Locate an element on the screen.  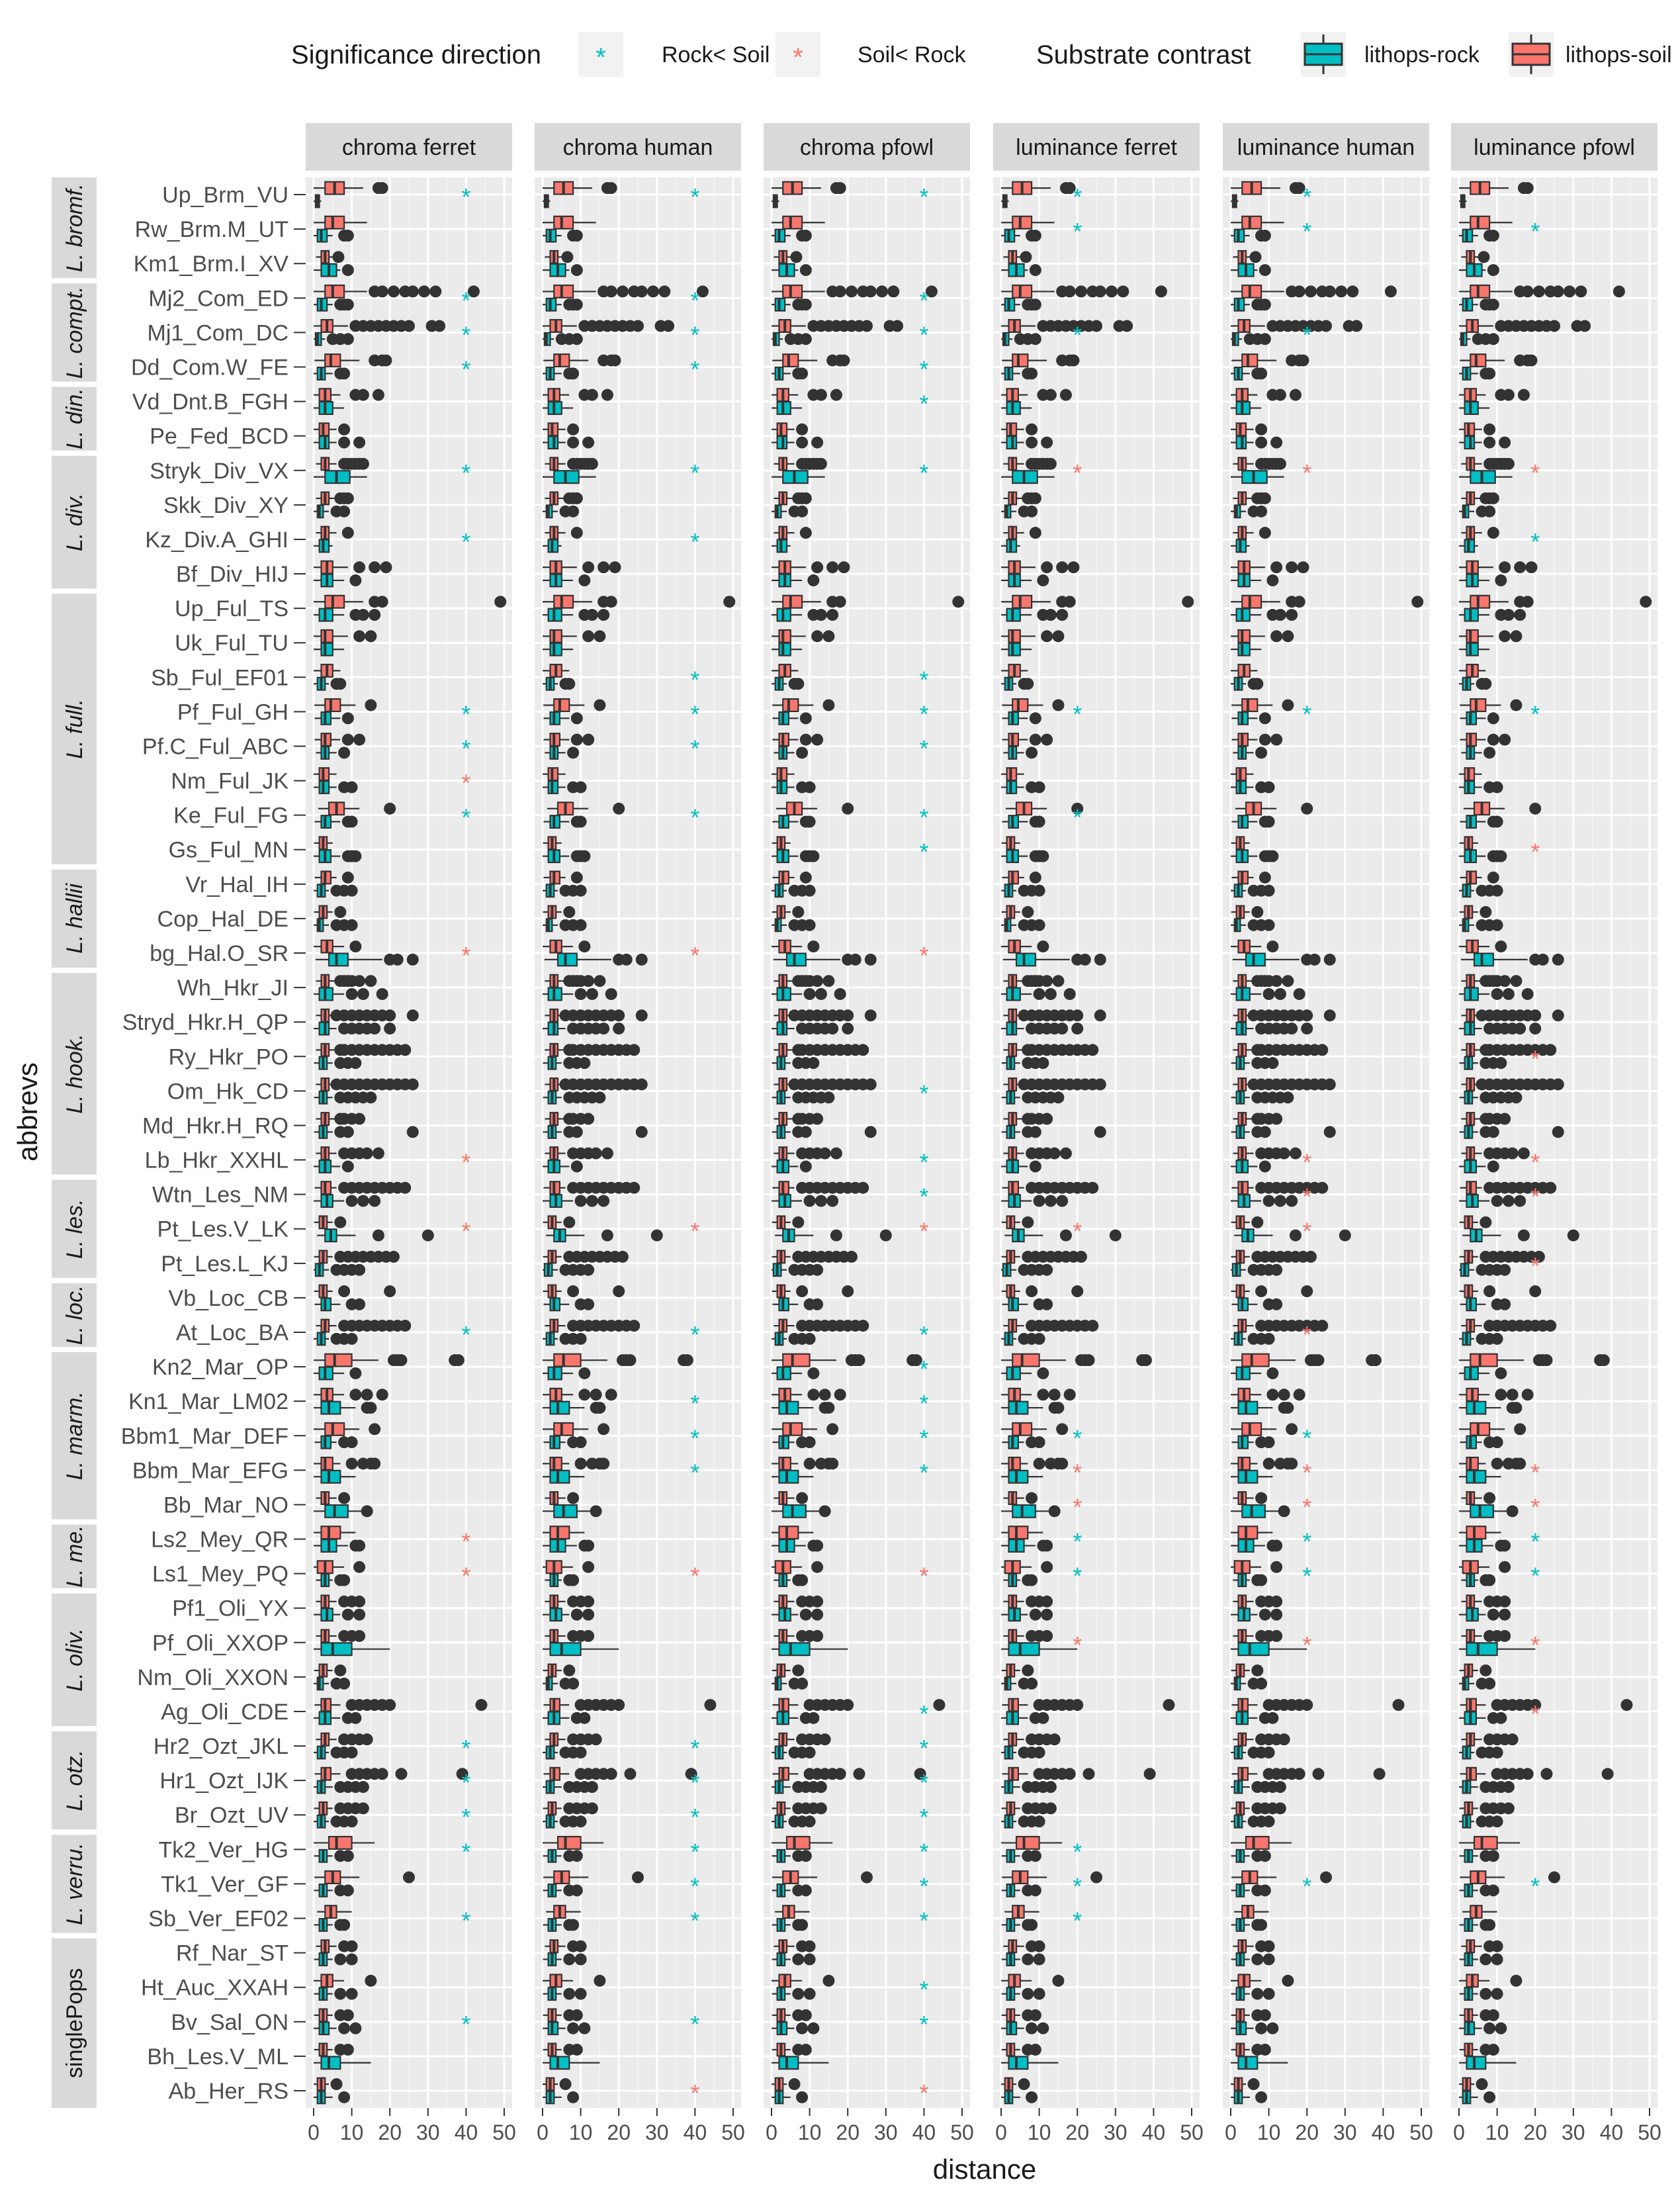
panel-chroma-human: ************************* is located at coordinates (638, 1143).